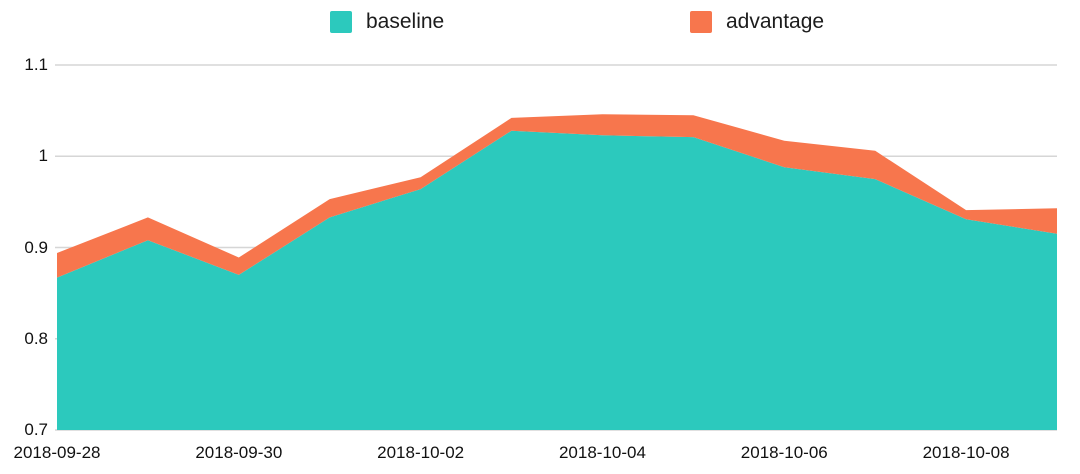  Describe the element at coordinates (701, 22) in the screenshot. I see `legend-swatch-advantage-icon` at that location.